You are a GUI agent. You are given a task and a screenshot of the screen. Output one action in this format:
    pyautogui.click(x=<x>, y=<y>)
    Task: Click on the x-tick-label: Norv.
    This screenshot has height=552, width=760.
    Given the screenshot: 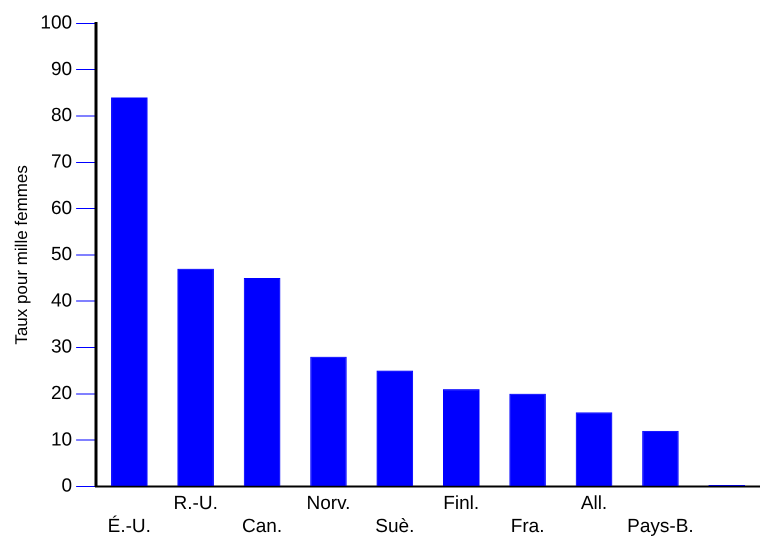 What is the action you would take?
    pyautogui.click(x=328, y=503)
    